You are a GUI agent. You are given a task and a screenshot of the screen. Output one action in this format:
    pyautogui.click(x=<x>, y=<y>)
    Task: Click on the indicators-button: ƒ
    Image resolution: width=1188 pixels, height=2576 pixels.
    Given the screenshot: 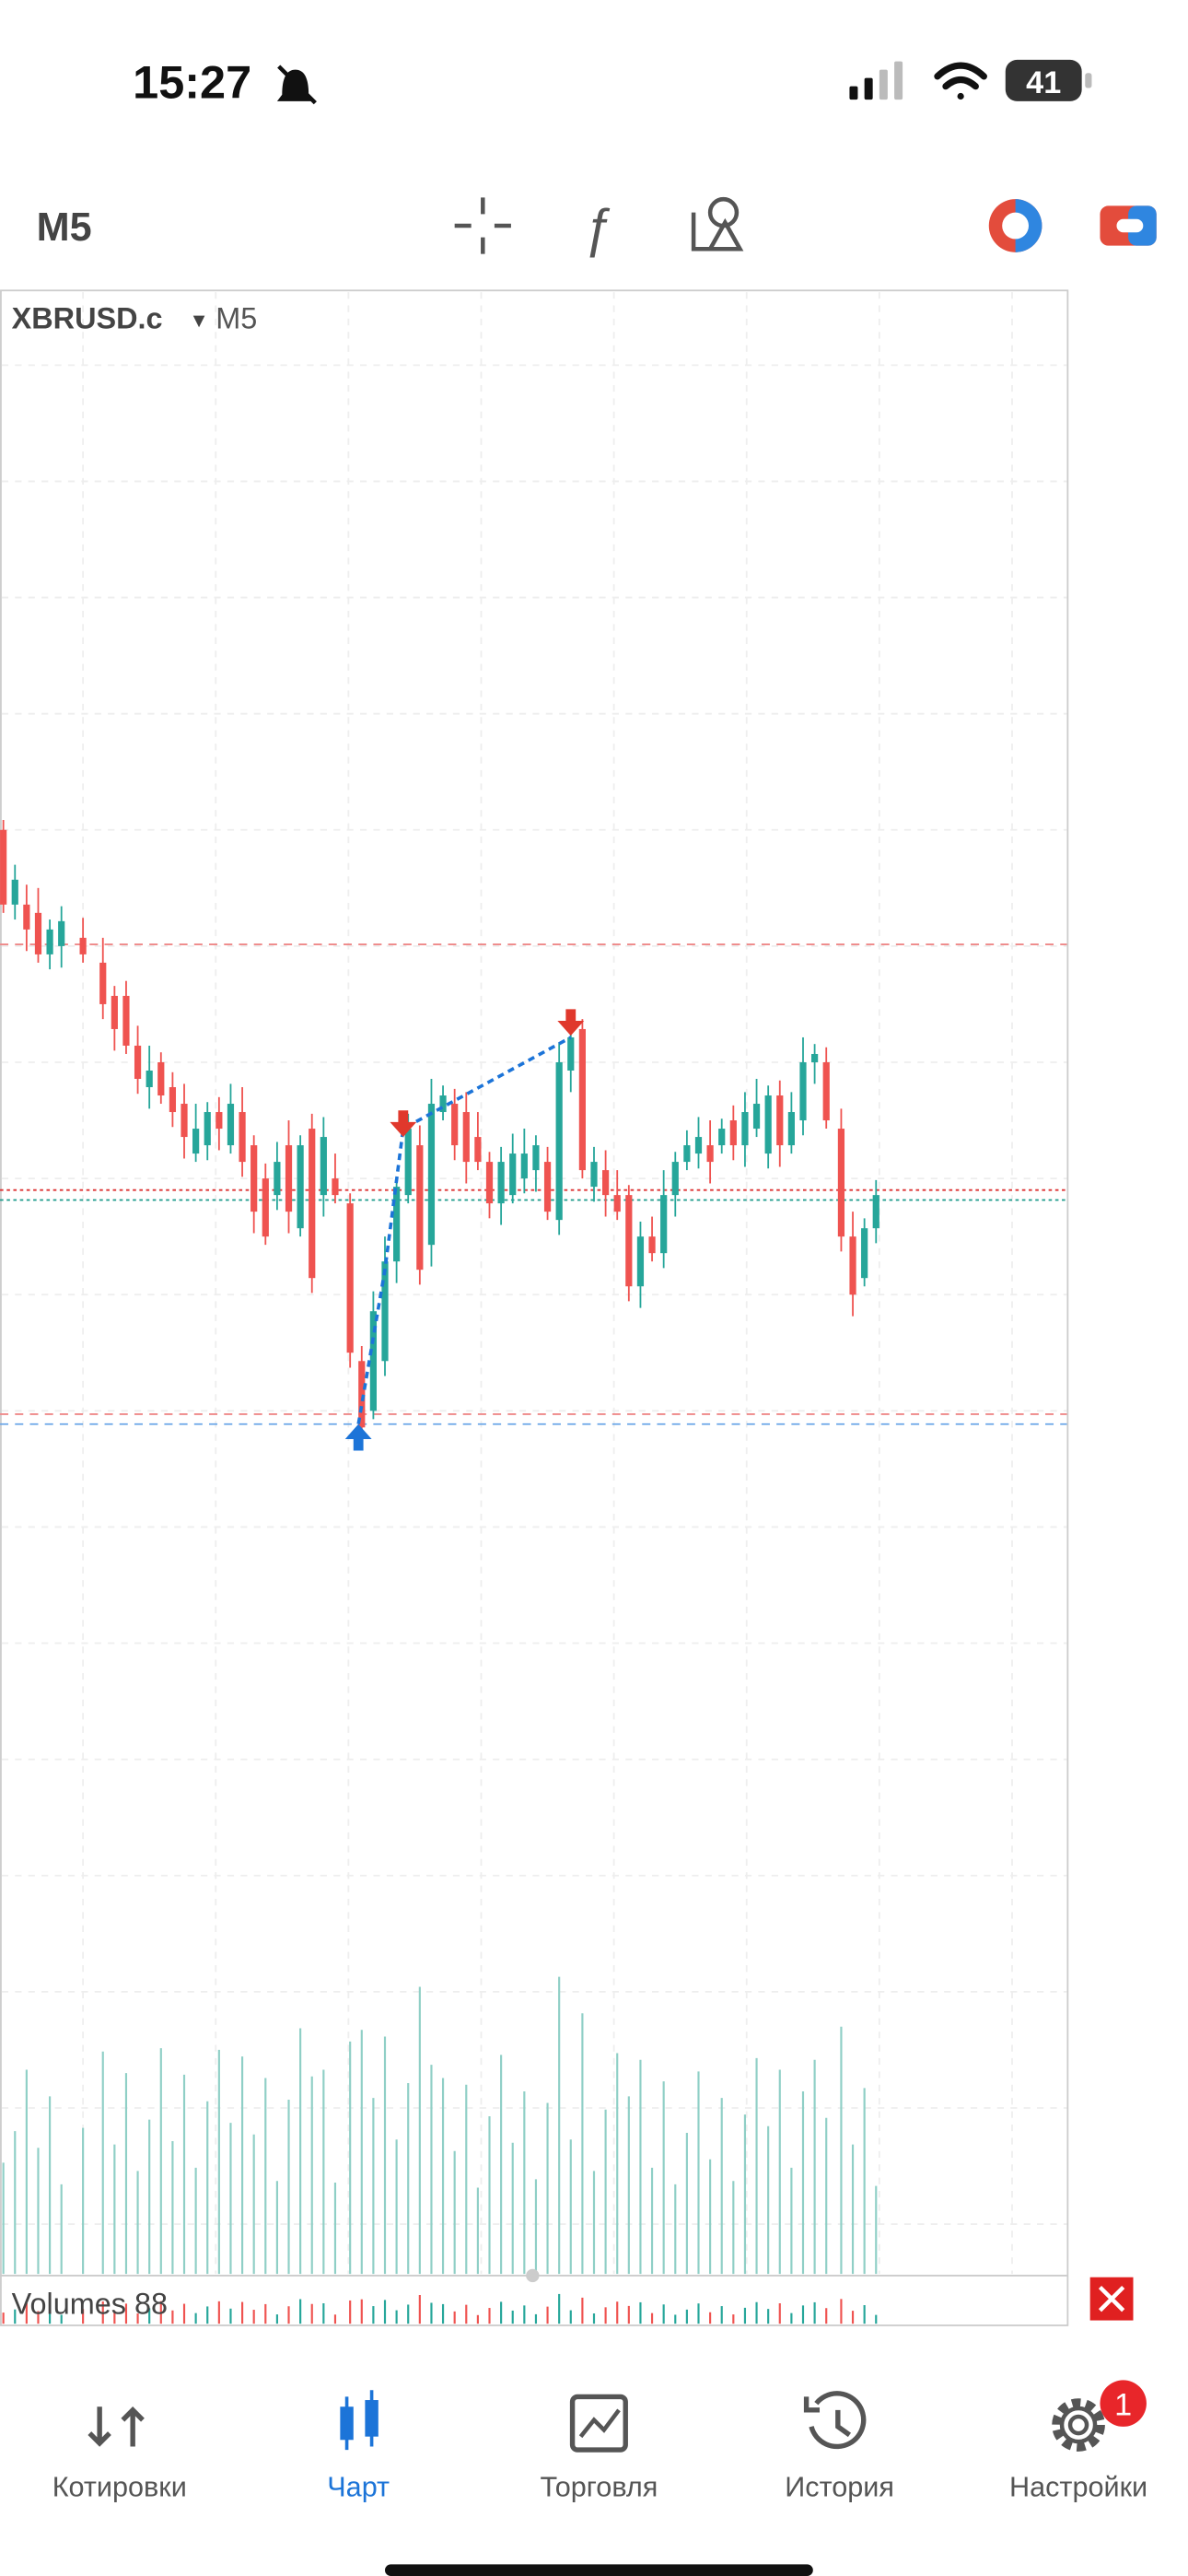 What is the action you would take?
    pyautogui.click(x=597, y=228)
    